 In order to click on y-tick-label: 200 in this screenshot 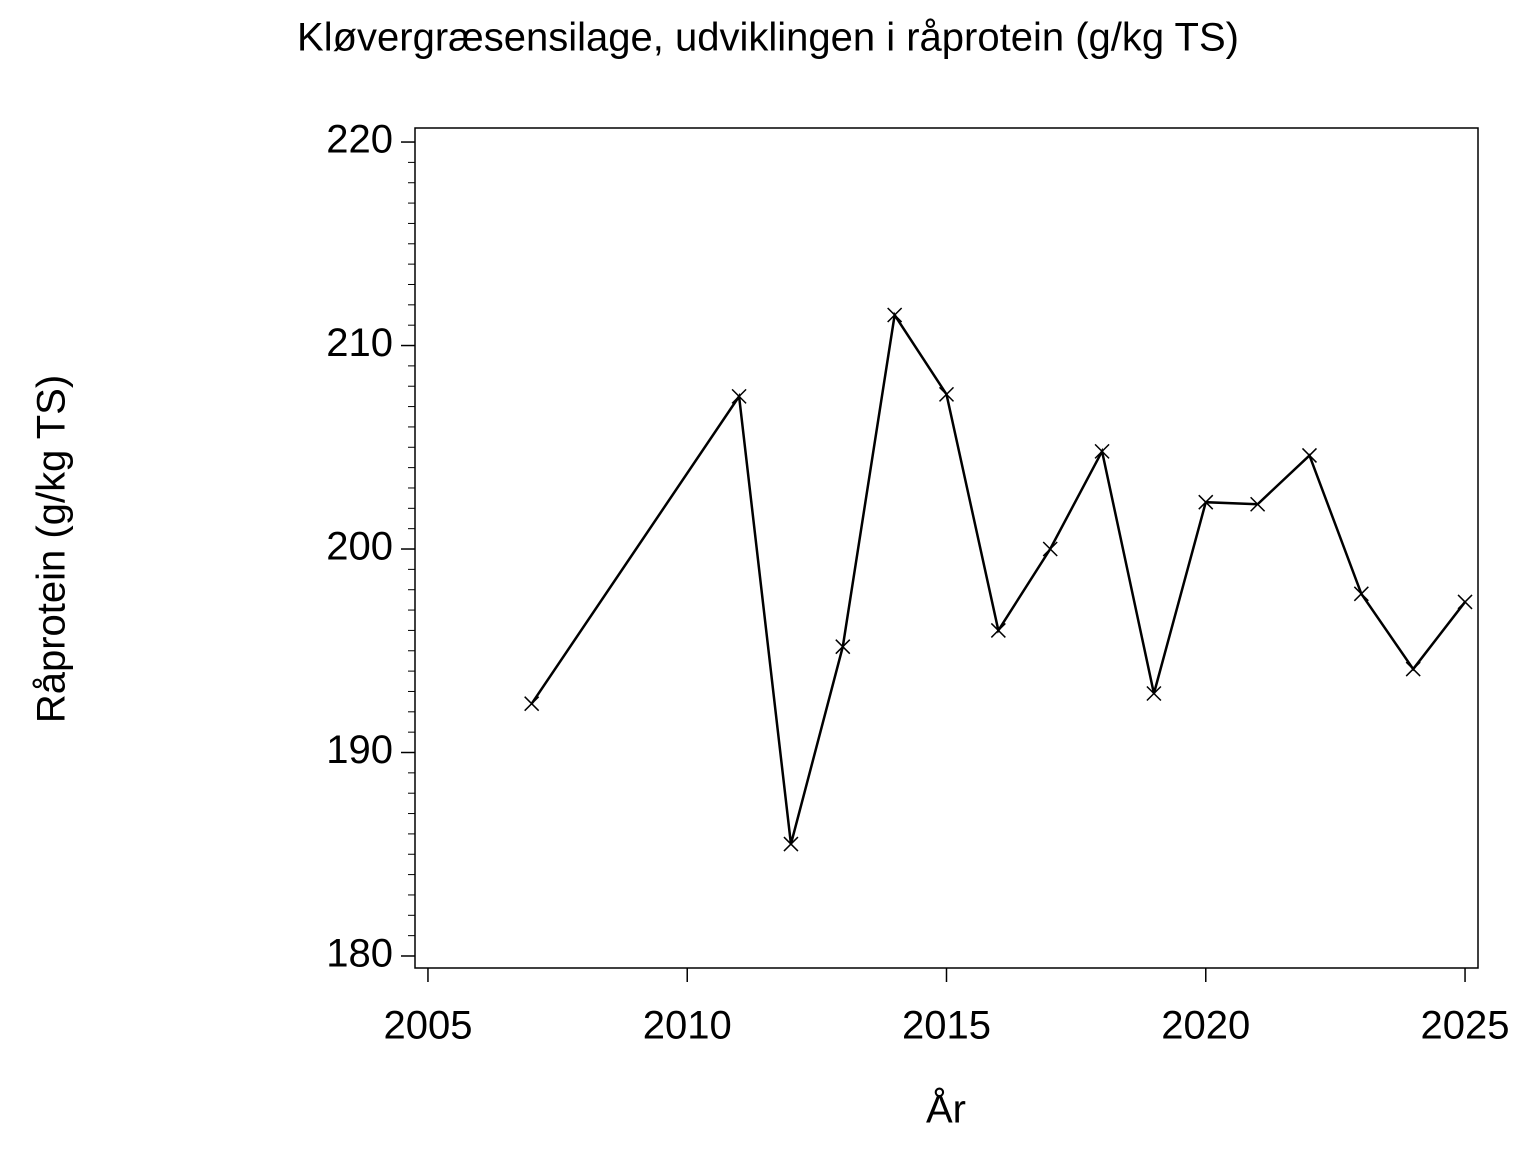, I will do `click(359, 547)`.